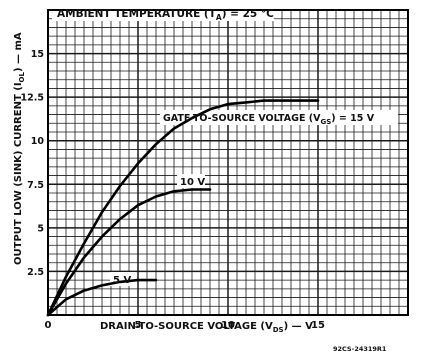 This screenshot has height=356, width=433. I want to click on curve-label-15v: GATE-TO-SOURCE VOLTAGE (VGS) = 15 V, so click(269, 119).